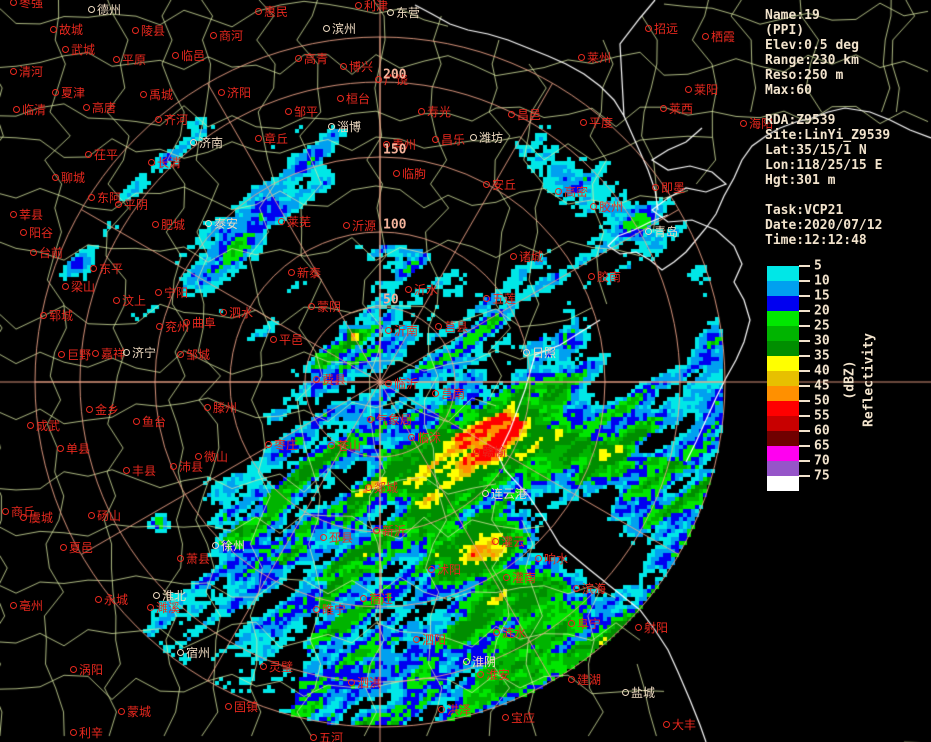 The image size is (931, 742). Describe the element at coordinates (329, 610) in the screenshot. I see `city-label: 睢宁` at that location.